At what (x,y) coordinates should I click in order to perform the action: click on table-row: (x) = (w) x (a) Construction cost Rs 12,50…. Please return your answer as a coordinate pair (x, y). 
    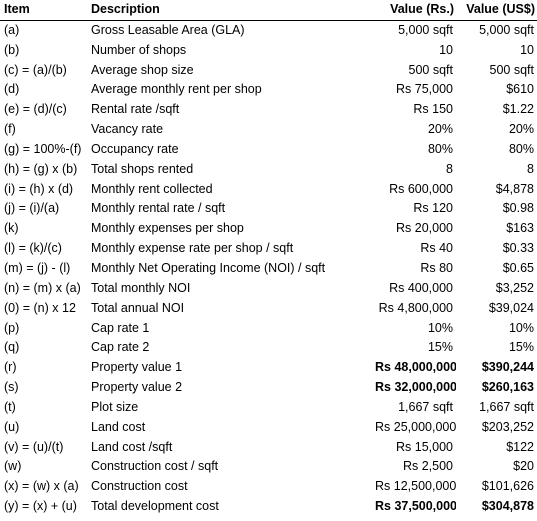
    Looking at the image, I should click on (268, 487).